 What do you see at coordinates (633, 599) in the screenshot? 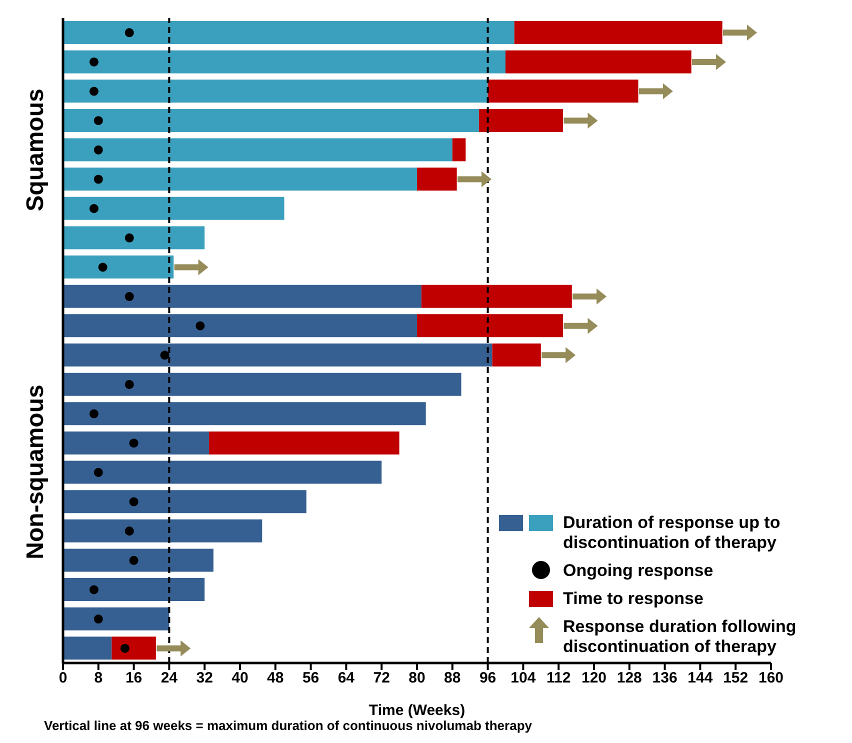
I see `legend-label: Time to response` at bounding box center [633, 599].